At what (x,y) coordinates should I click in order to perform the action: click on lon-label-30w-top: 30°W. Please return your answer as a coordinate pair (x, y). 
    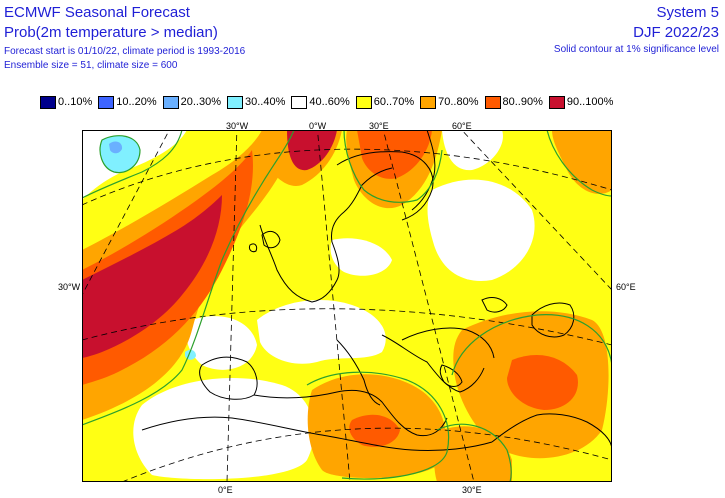
    Looking at the image, I should click on (237, 126).